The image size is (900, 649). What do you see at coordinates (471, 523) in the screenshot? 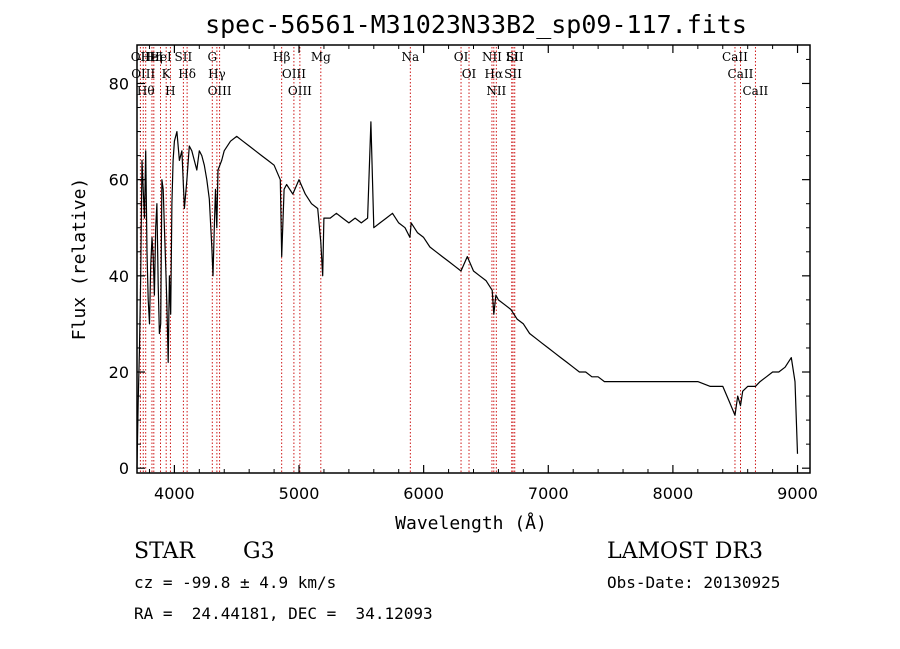
I see `x-axis-label: Wavelength (Å)` at bounding box center [471, 523].